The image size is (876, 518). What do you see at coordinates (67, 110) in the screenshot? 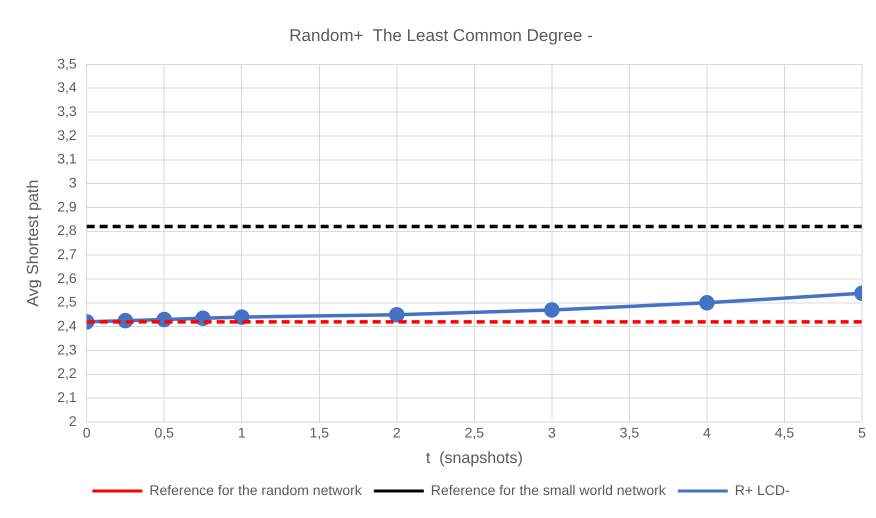
I see `y-tick-label: 3,3` at bounding box center [67, 110].